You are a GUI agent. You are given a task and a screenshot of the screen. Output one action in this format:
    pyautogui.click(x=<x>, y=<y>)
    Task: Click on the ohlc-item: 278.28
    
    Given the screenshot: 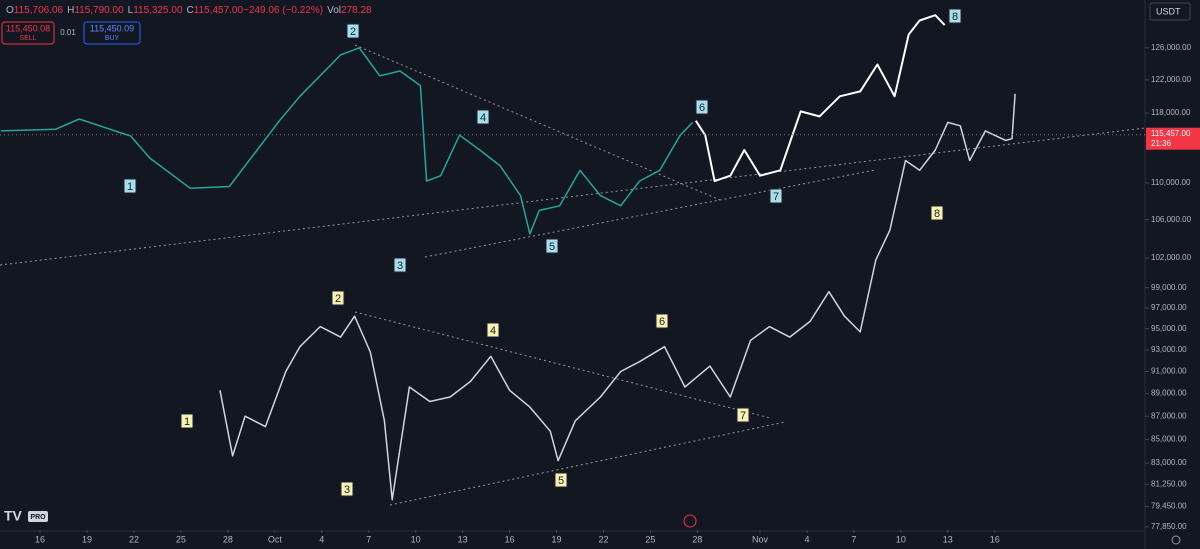 What is the action you would take?
    pyautogui.click(x=356, y=10)
    